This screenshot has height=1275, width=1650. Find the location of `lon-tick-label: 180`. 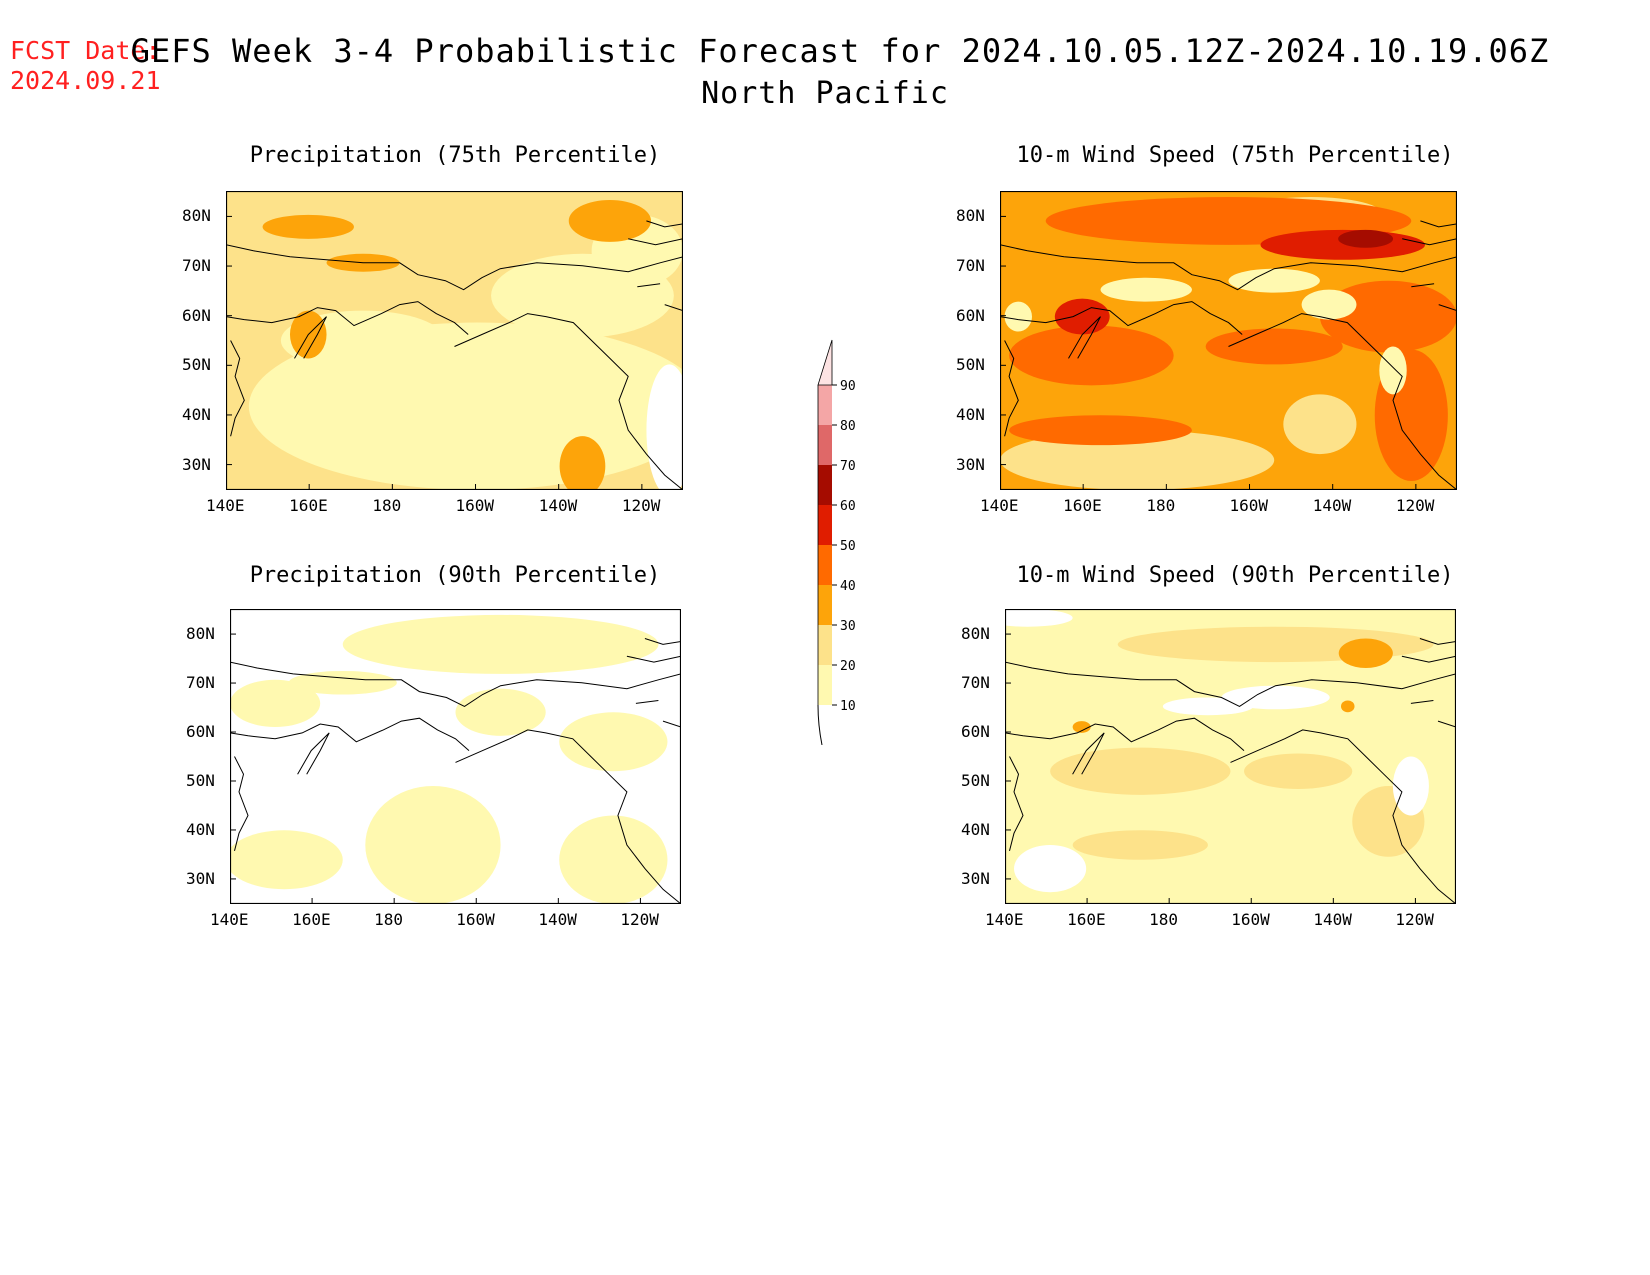

lon-tick-label: 180 is located at coordinates (389, 919).